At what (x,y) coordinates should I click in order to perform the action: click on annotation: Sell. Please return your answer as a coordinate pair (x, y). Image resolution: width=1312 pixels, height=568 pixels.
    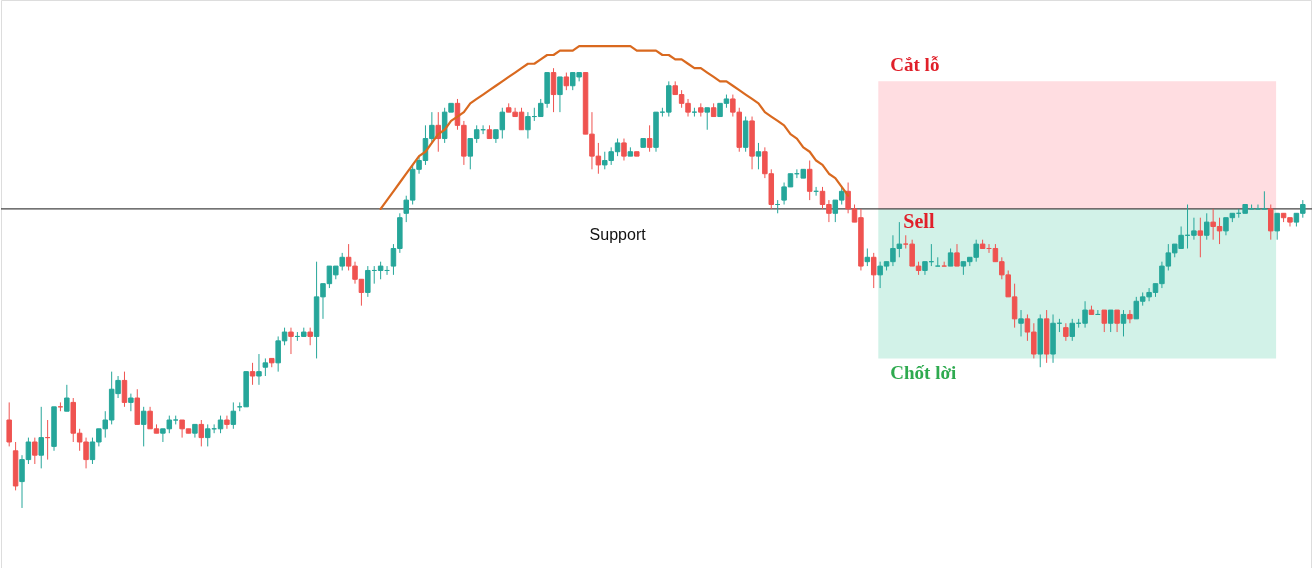
    Looking at the image, I should click on (919, 220).